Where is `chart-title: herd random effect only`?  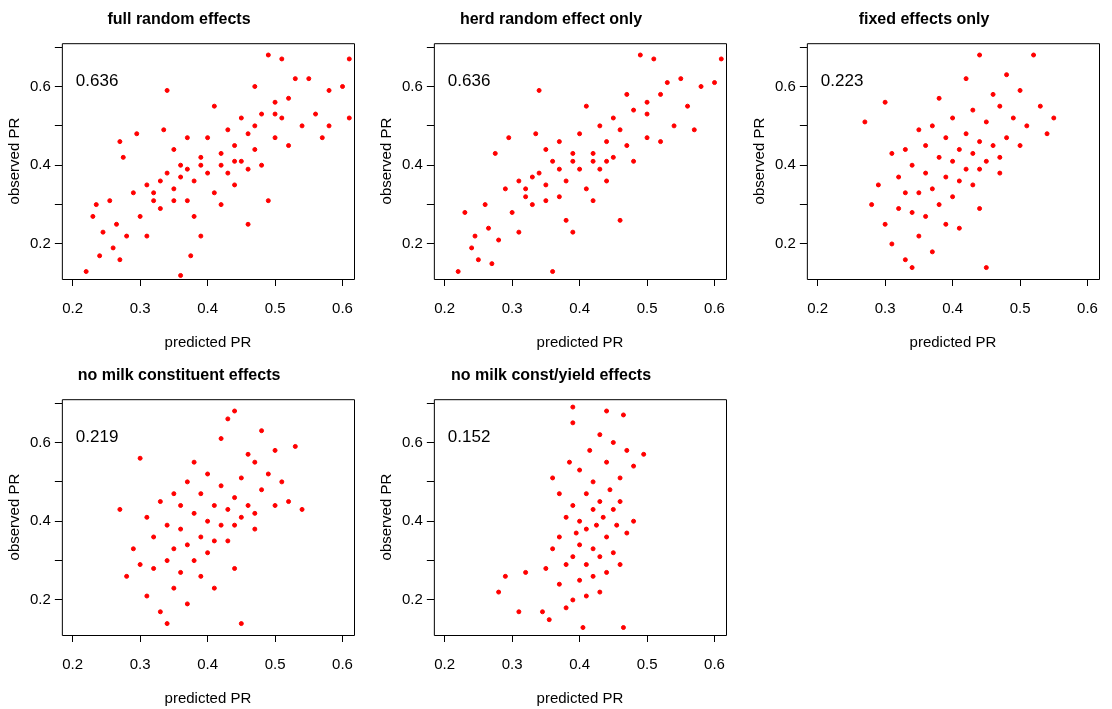 chart-title: herd random effect only is located at coordinates (551, 19).